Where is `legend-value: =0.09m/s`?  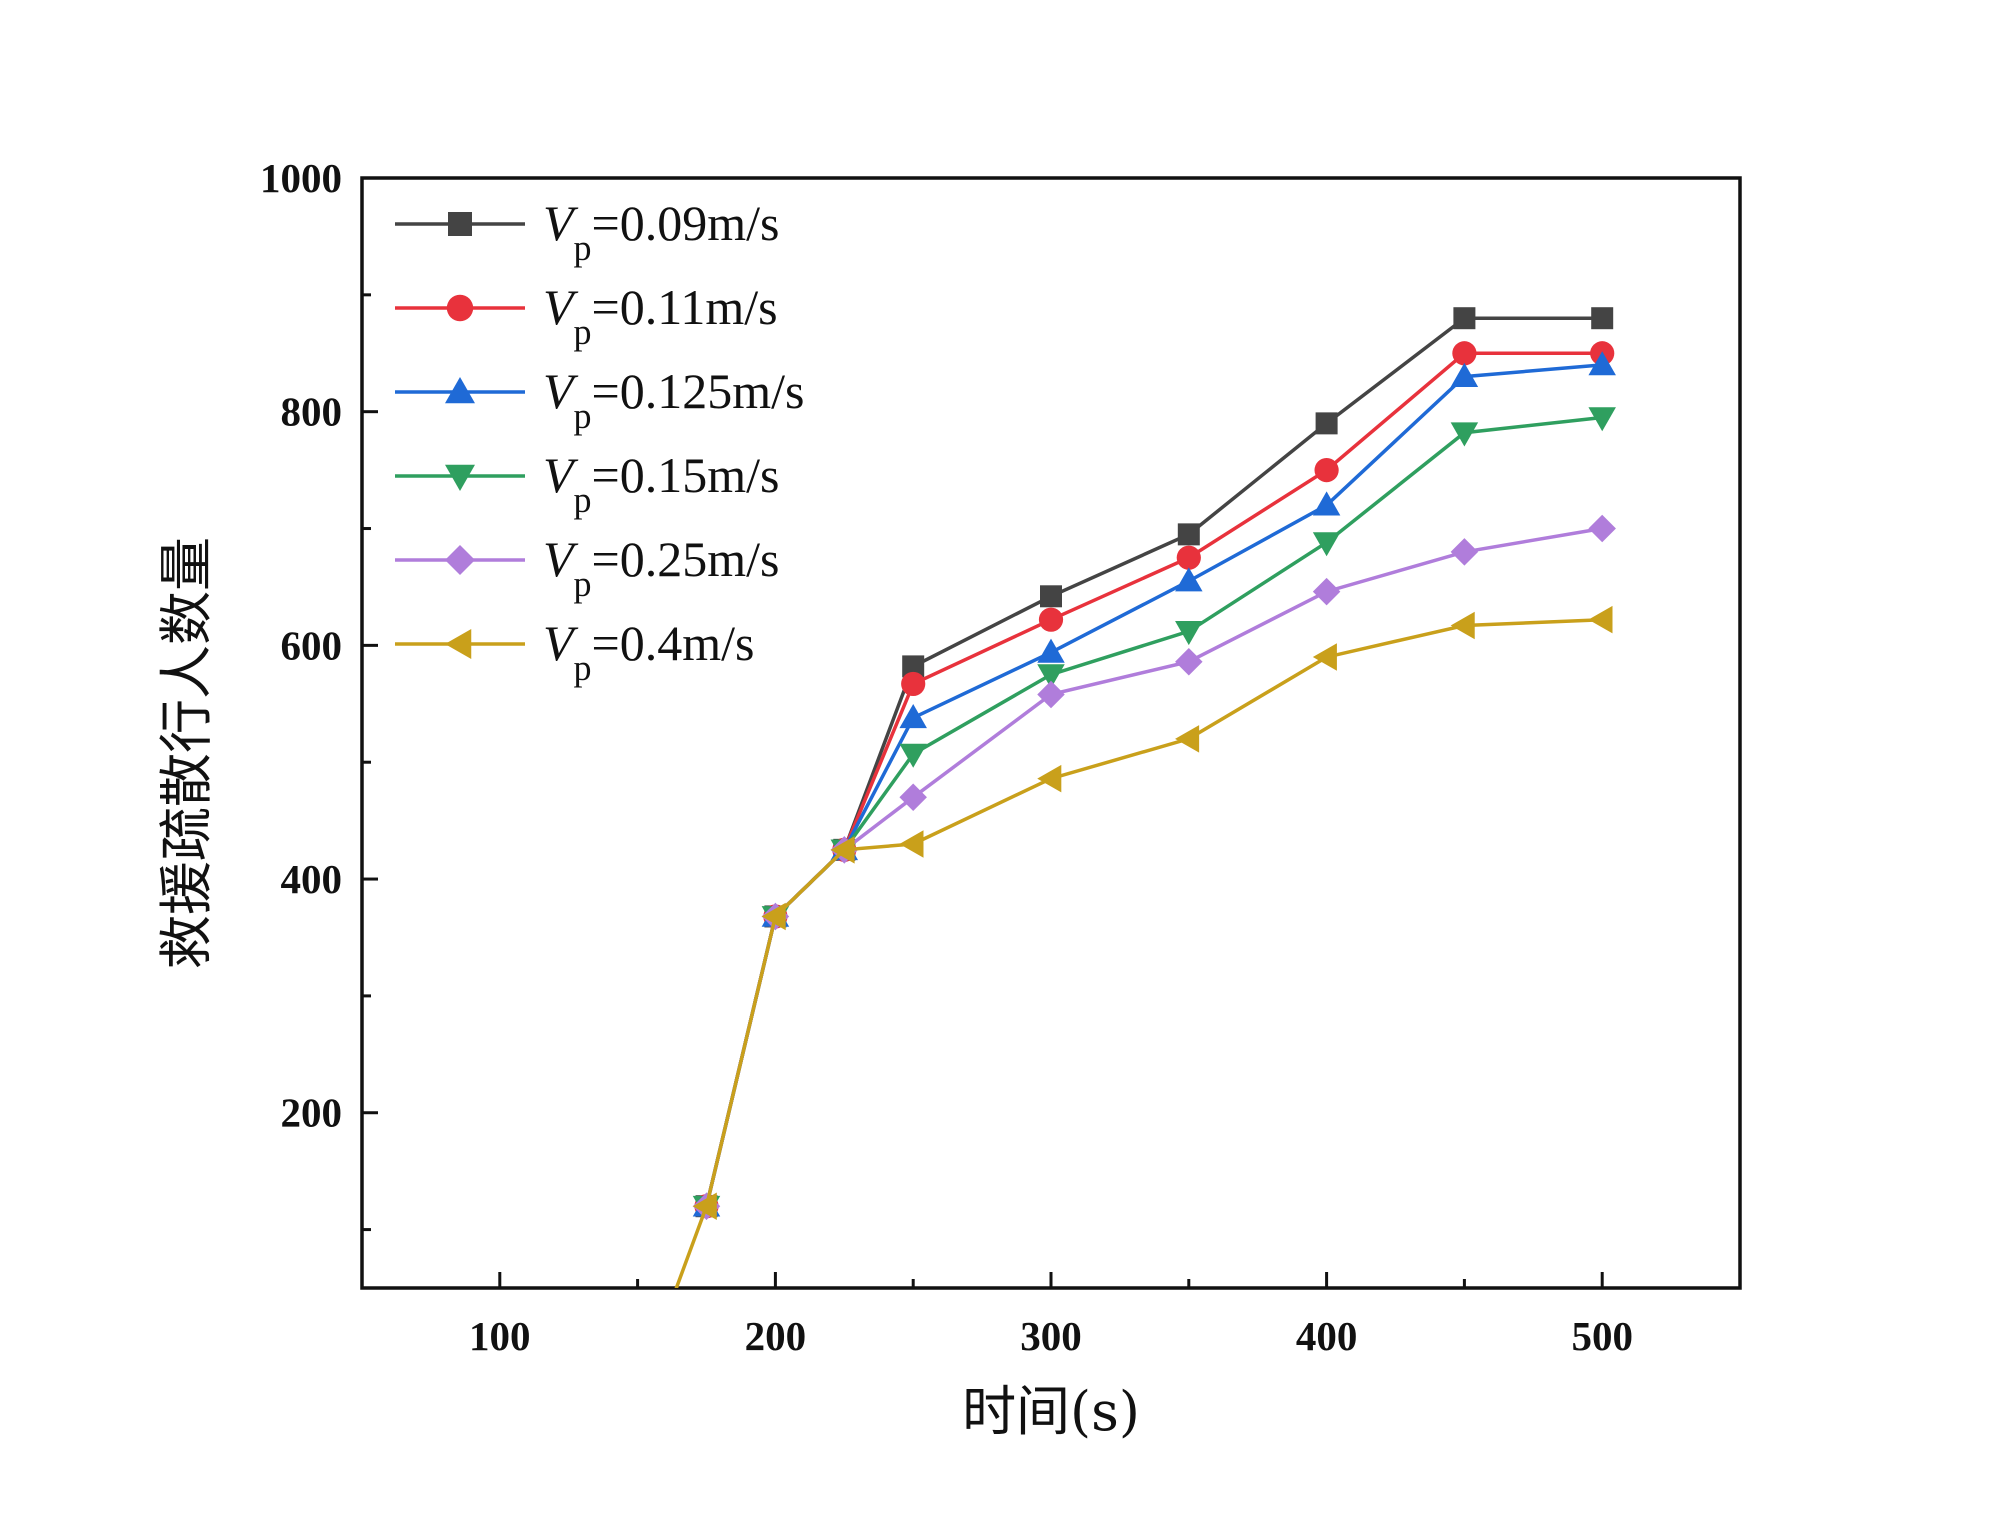 legend-value: =0.09m/s is located at coordinates (686, 223).